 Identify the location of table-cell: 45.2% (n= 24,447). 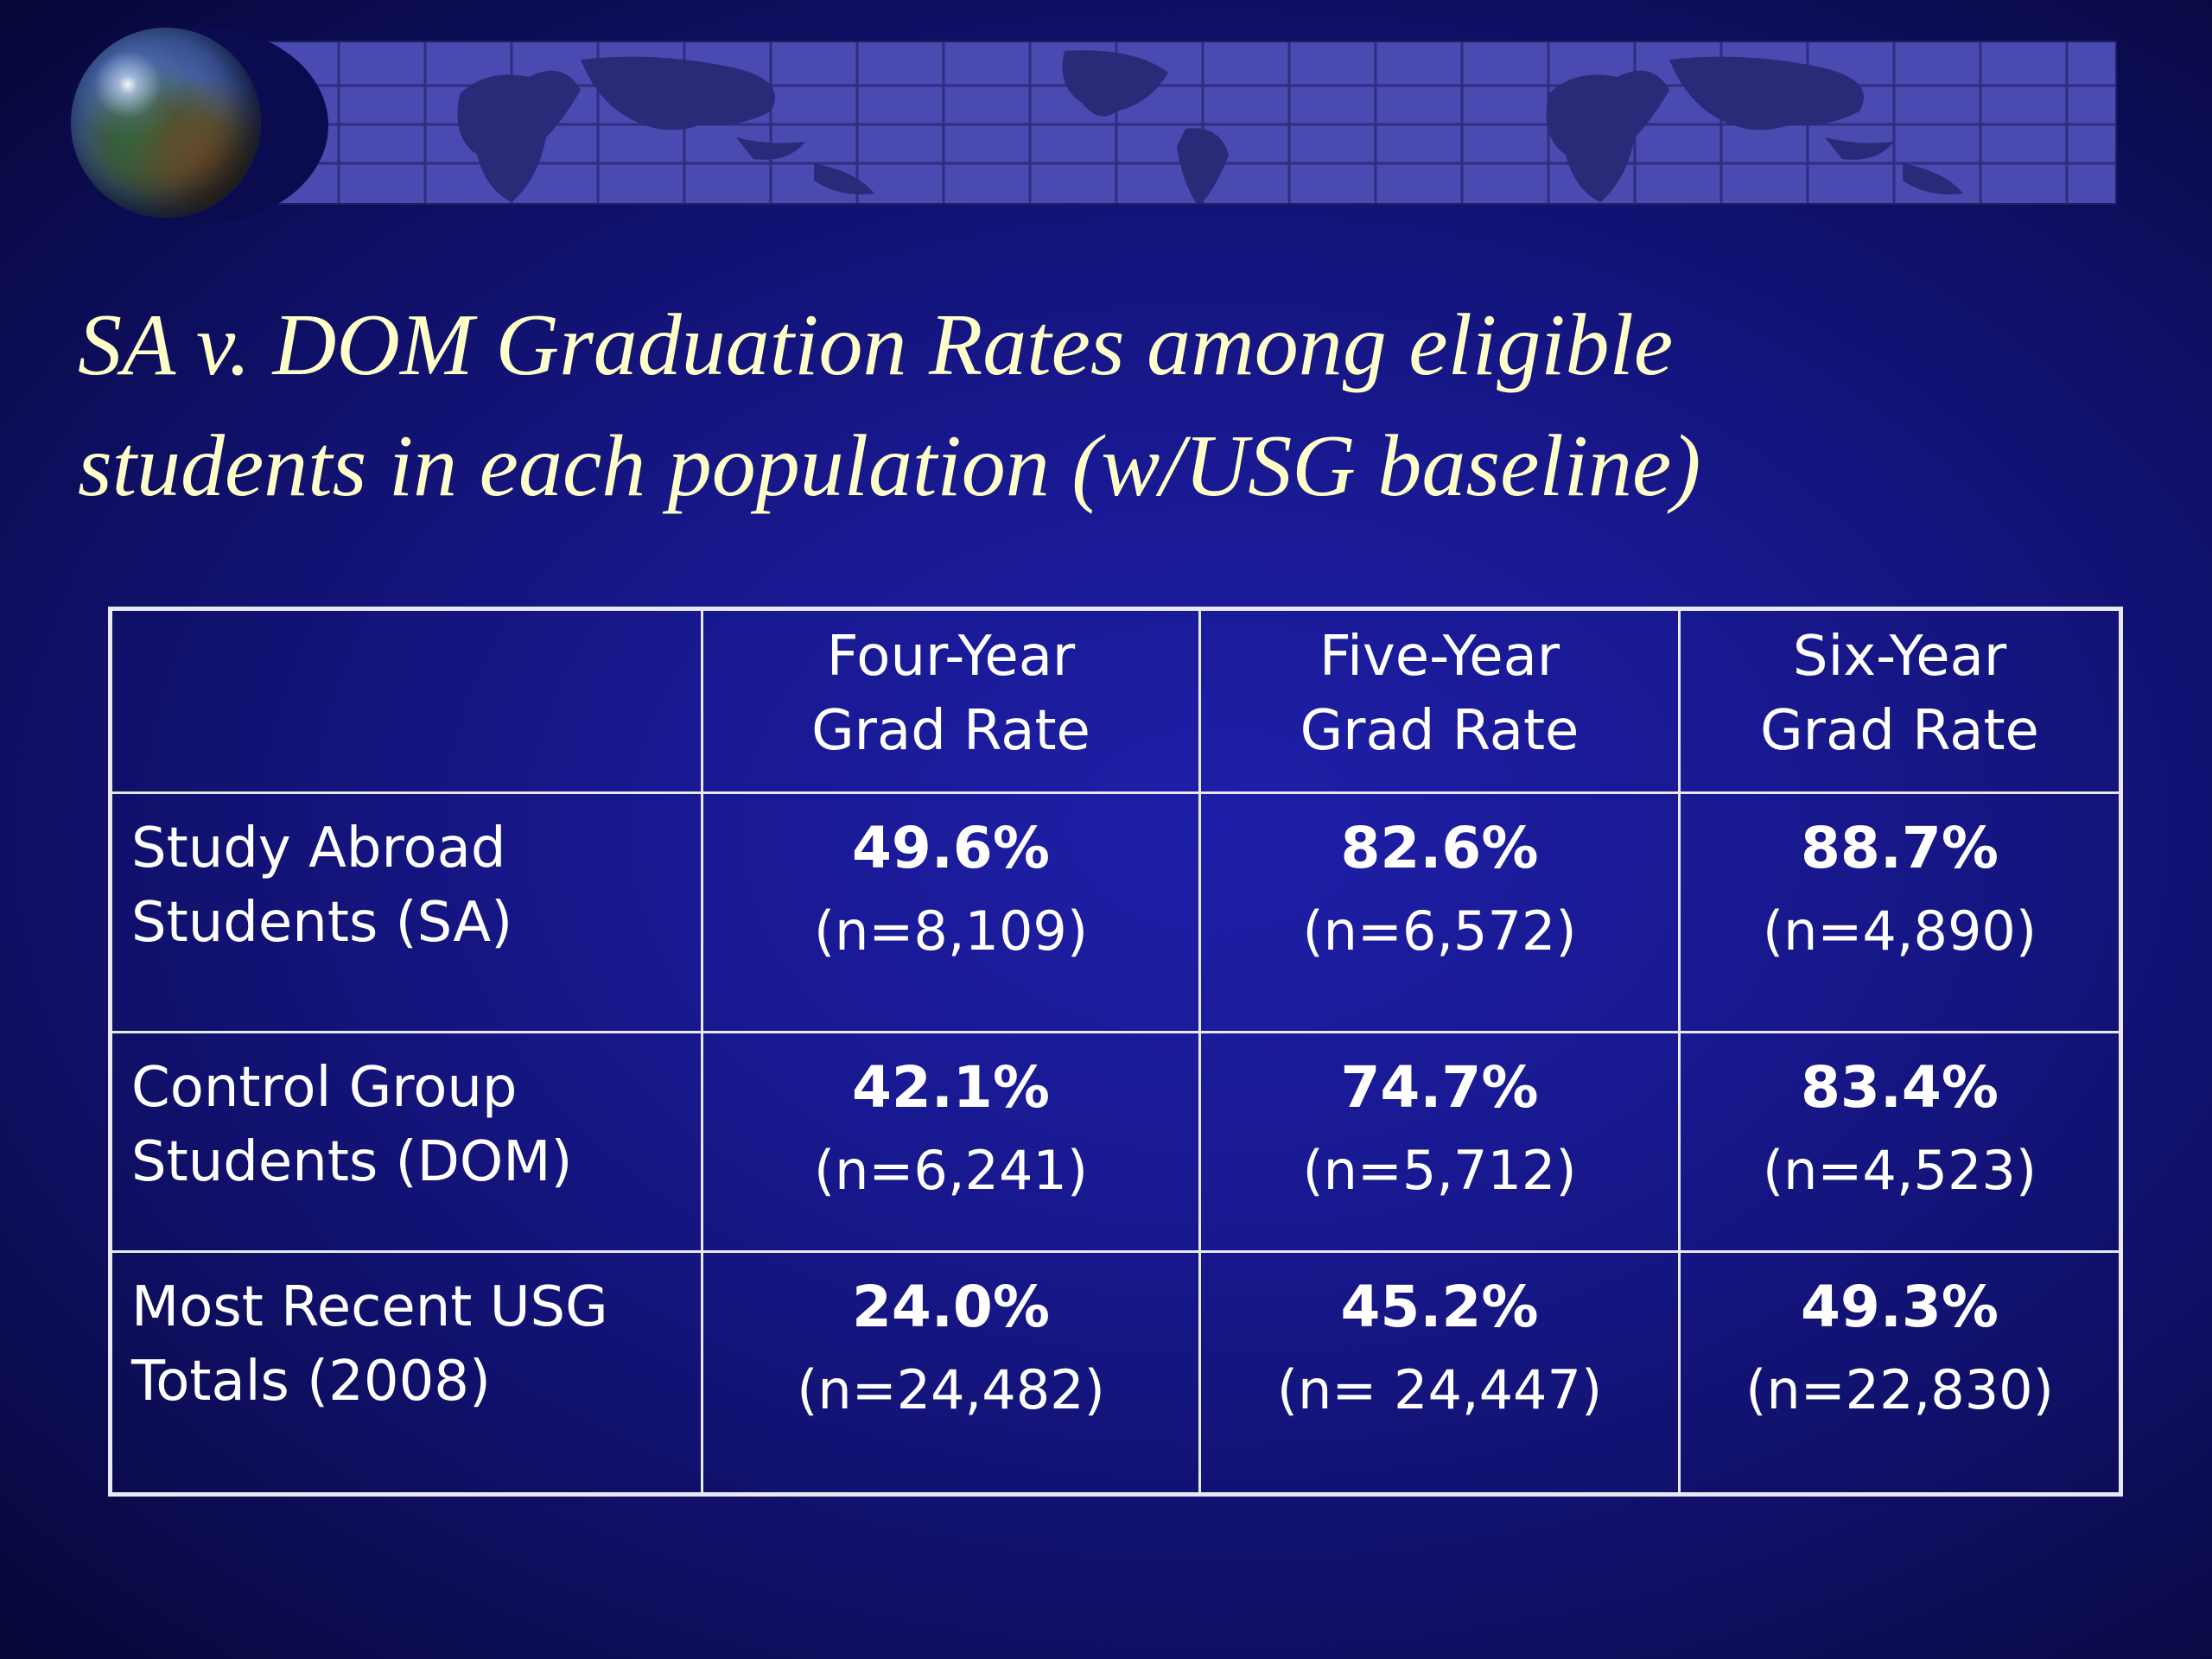
(1441, 1372).